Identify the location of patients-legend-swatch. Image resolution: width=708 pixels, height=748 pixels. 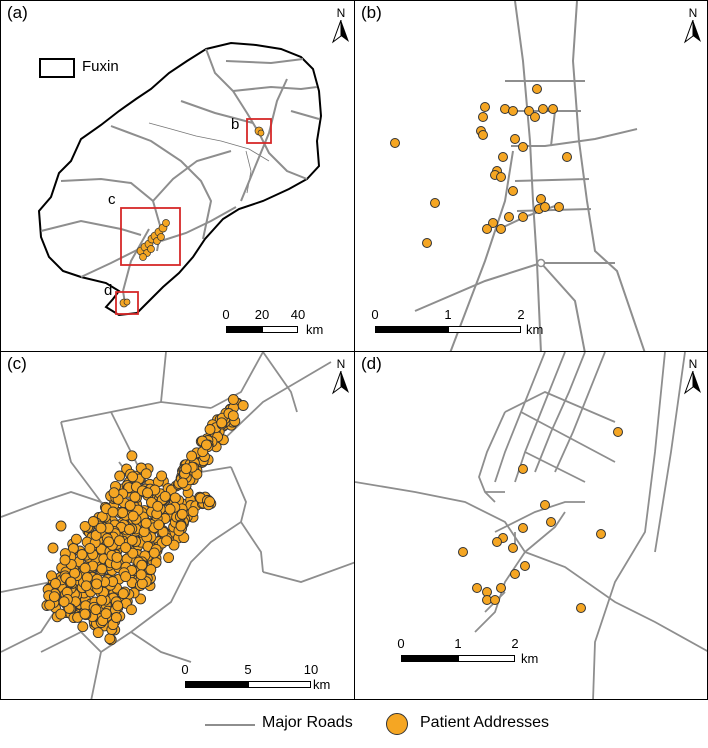
(397, 724).